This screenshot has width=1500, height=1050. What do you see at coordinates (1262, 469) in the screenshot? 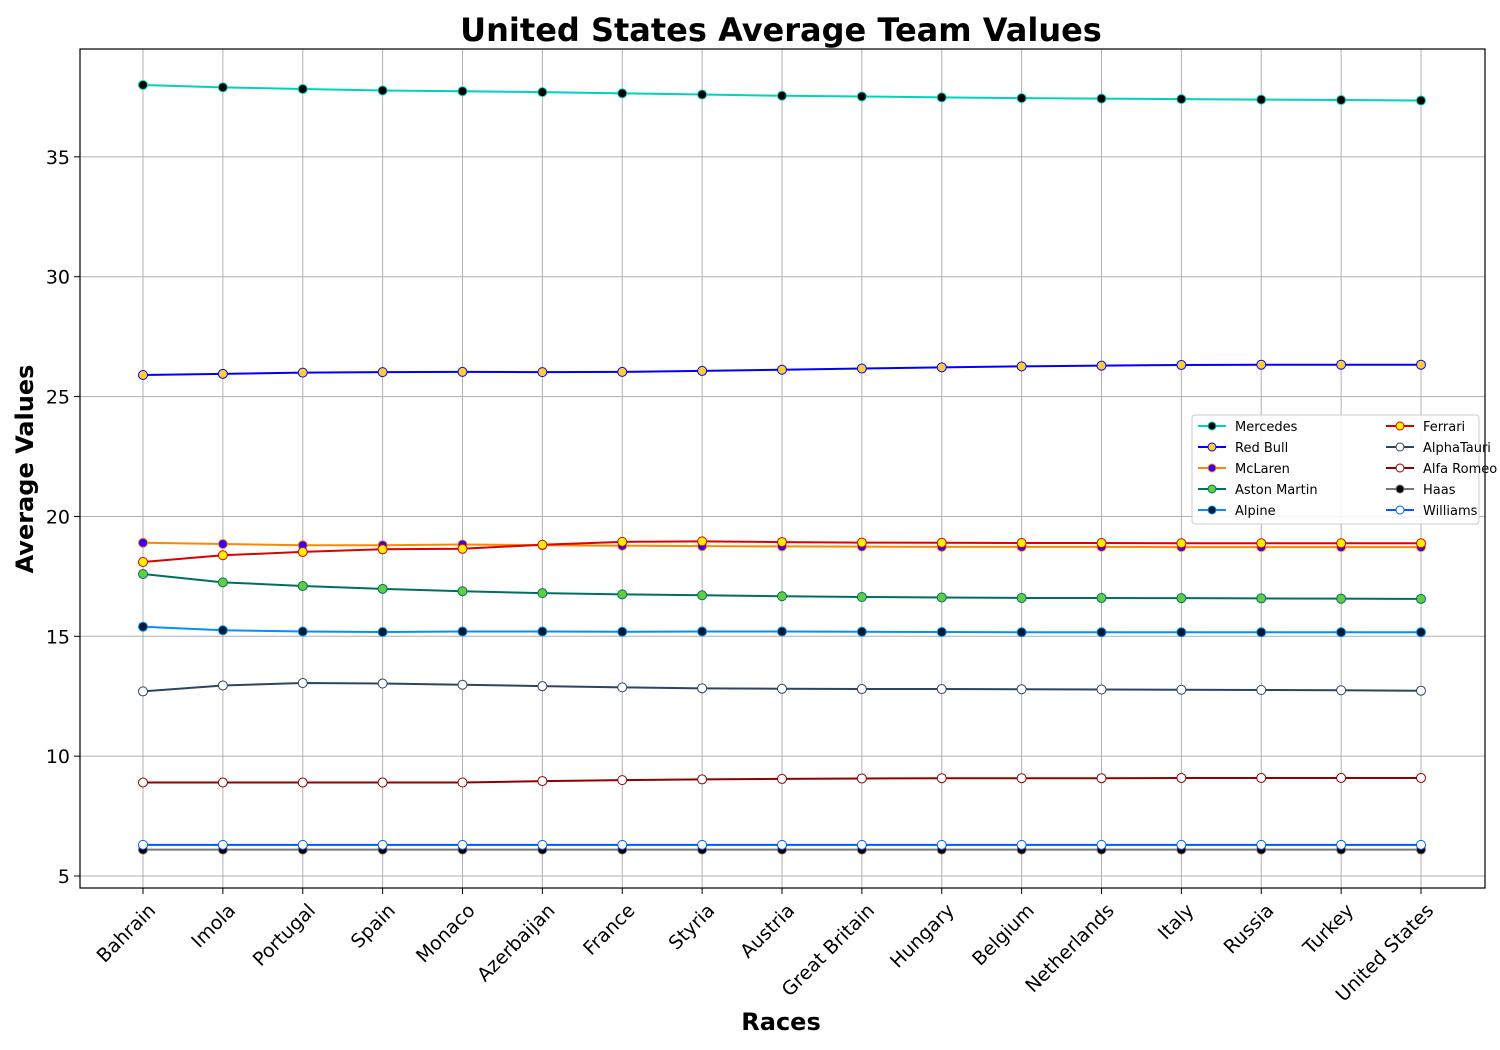
I see `legend-label: McLaren` at bounding box center [1262, 469].